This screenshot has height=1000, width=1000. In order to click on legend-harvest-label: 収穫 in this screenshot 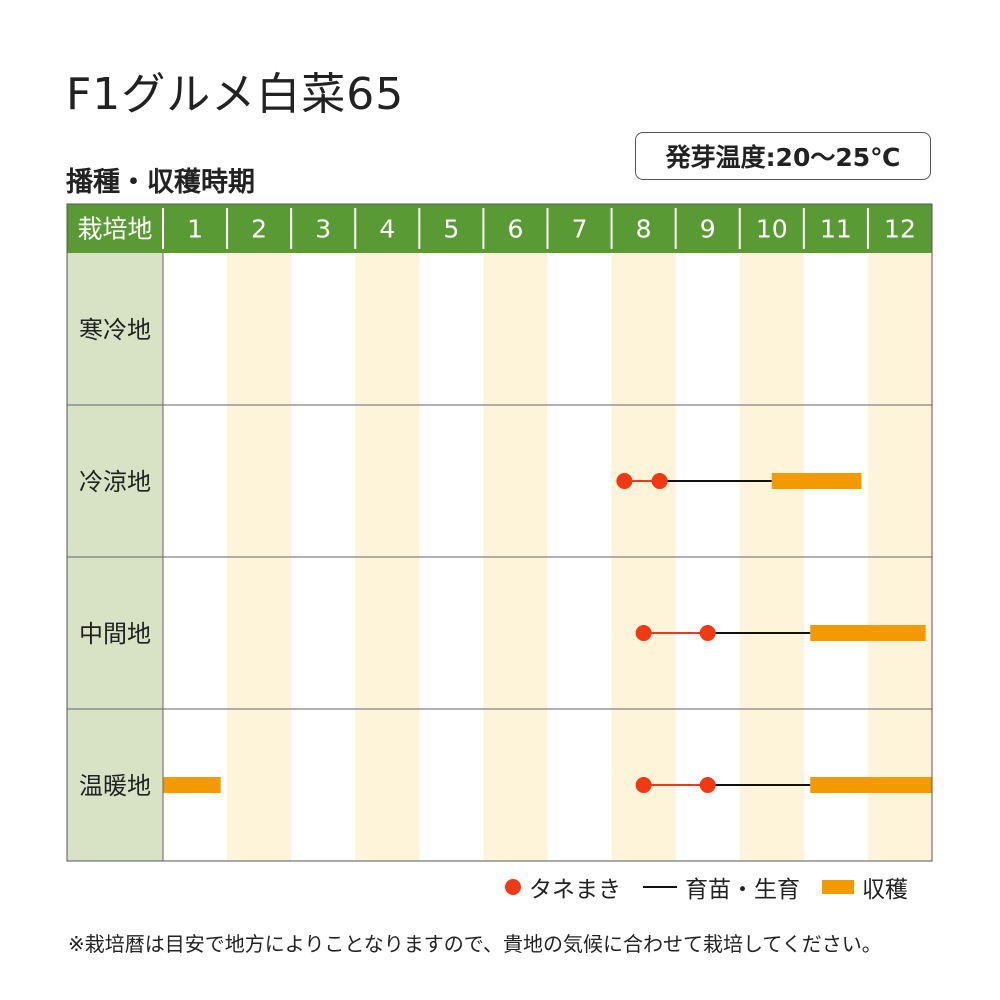, I will do `click(885, 890)`.